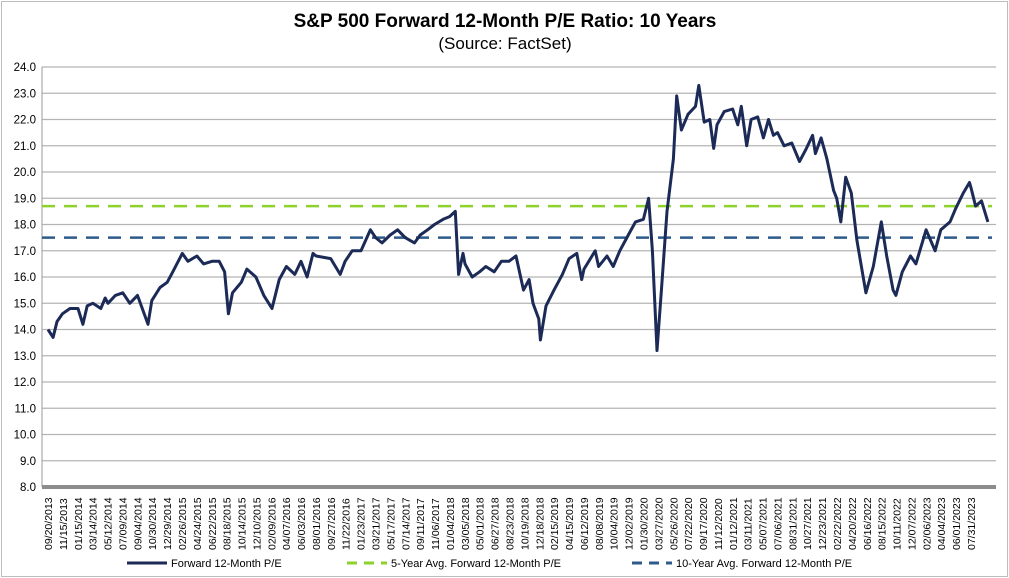 This screenshot has height=578, width=1009. I want to click on x-tick-label: 03/05/2018, so click(466, 523).